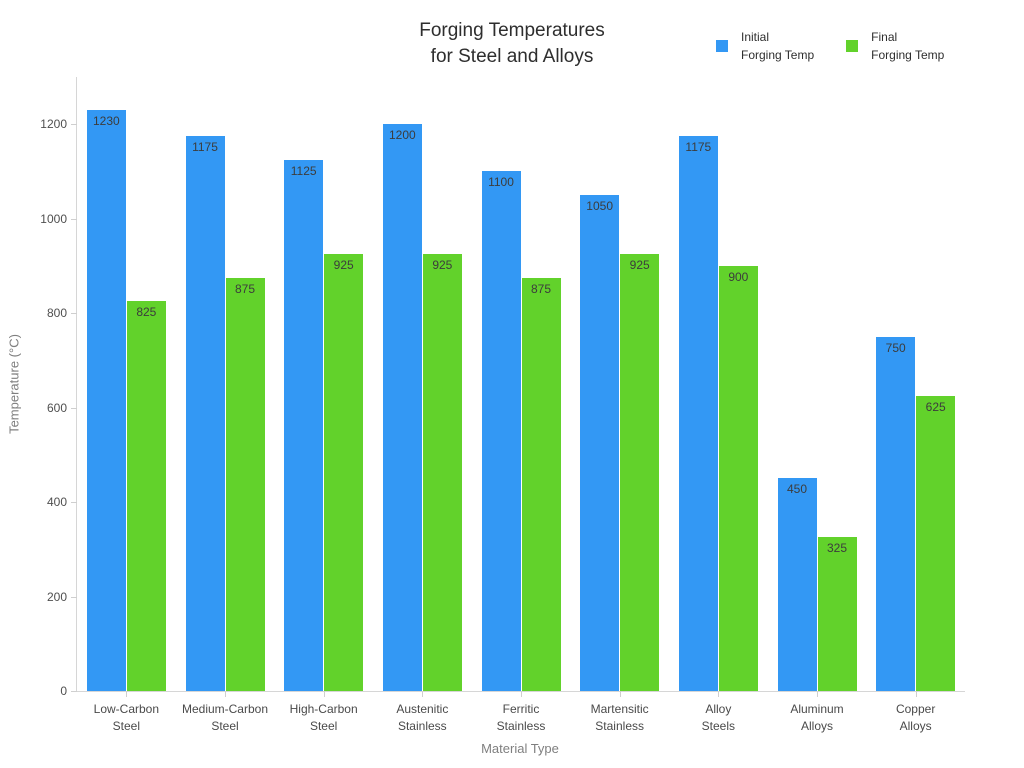 Image resolution: width=1024 pixels, height=768 pixels. Describe the element at coordinates (619, 718) in the screenshot. I see `x-tick-label: Martensitic Stainless` at that location.